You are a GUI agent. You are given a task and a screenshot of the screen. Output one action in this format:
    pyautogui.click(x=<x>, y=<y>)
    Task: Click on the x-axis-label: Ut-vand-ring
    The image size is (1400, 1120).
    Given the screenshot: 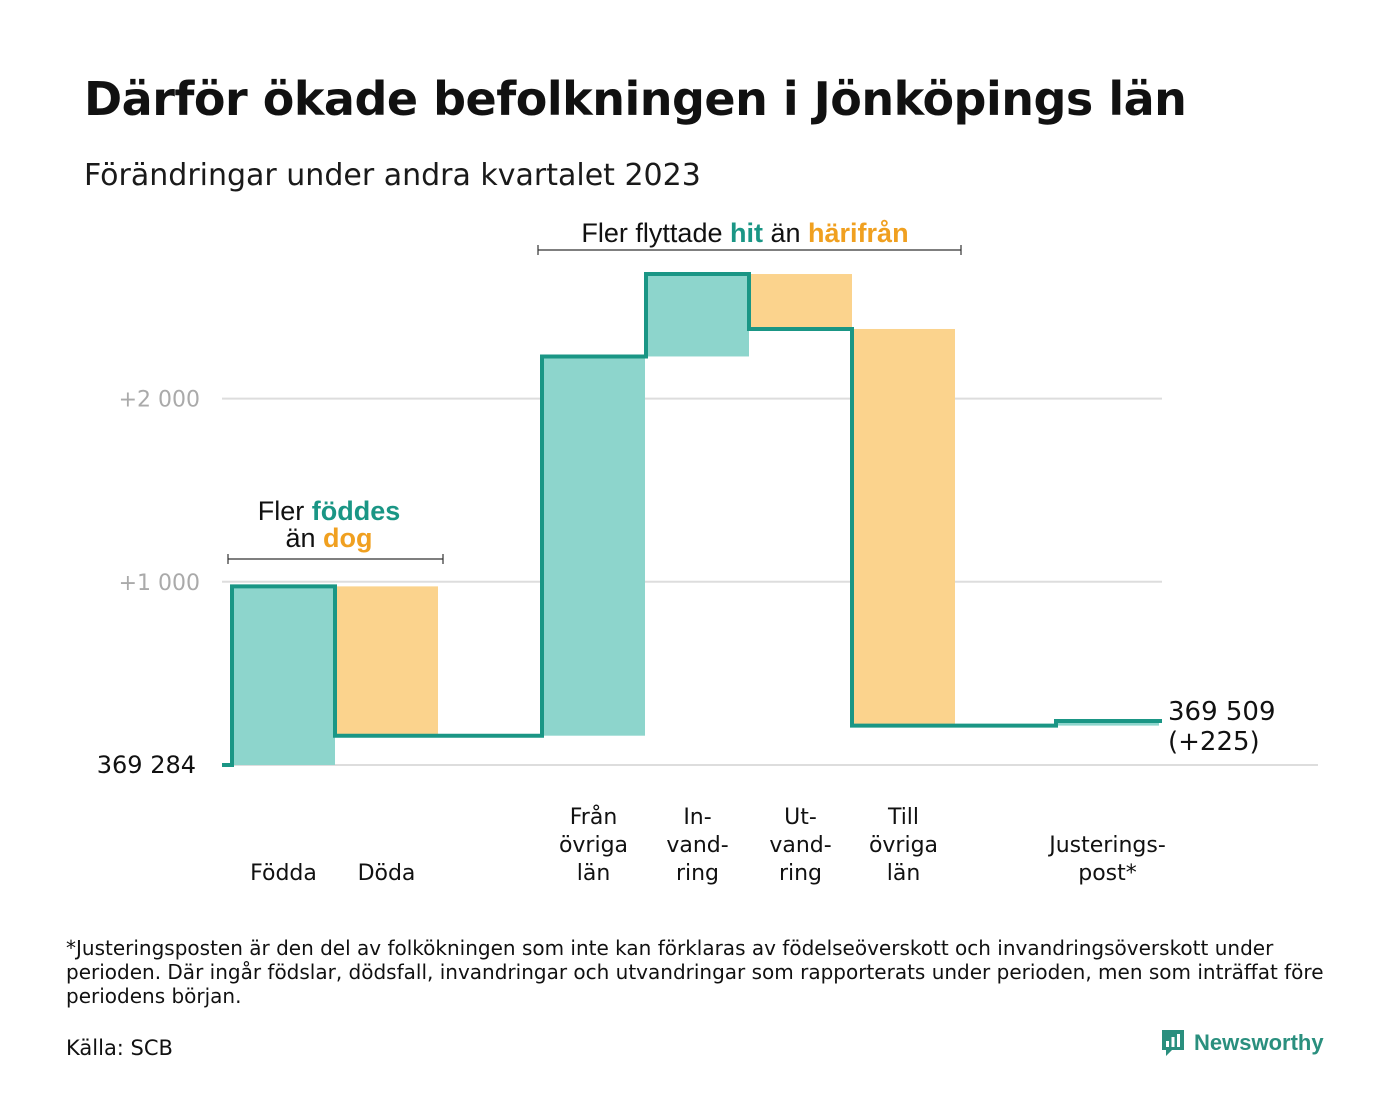 What is the action you would take?
    pyautogui.click(x=800, y=845)
    